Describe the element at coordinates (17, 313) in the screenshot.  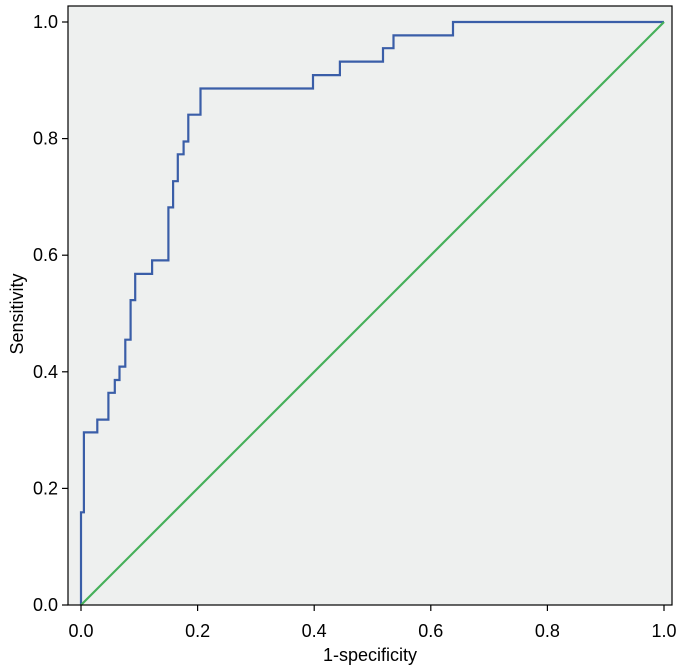
I see `y-axis-title: Sensitivity` at that location.